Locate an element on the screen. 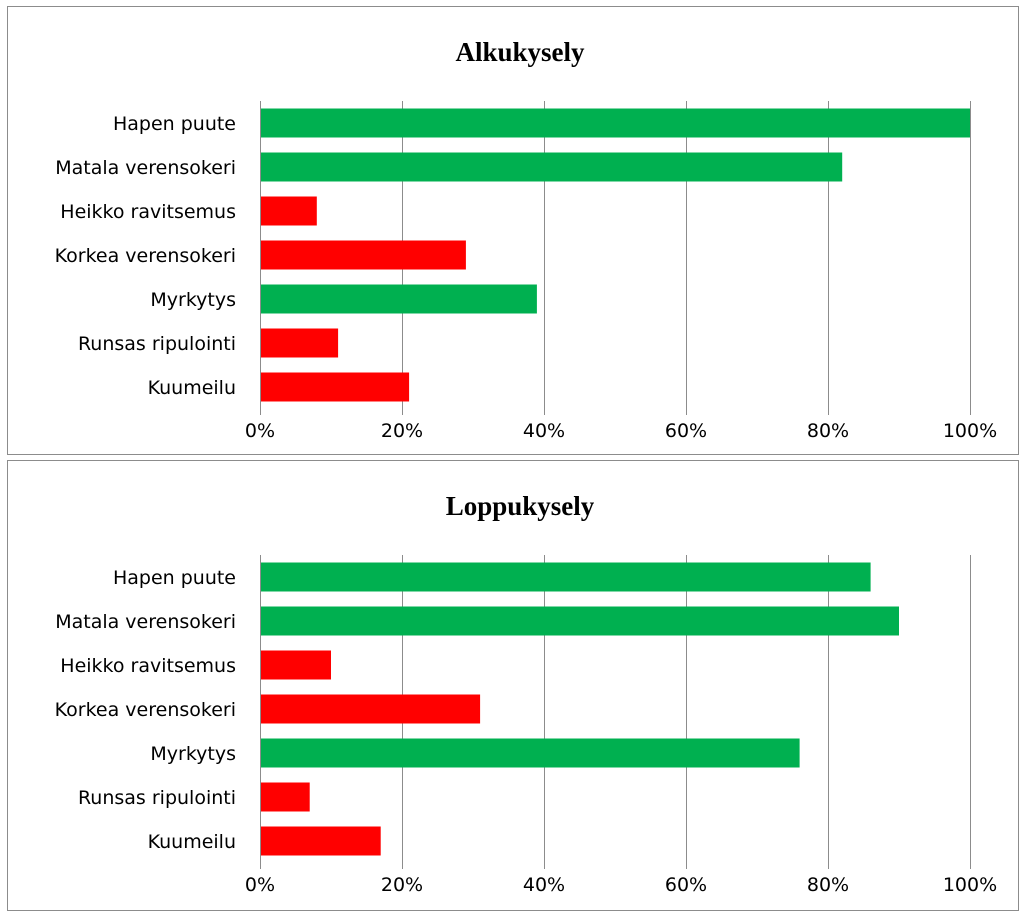 The width and height of the screenshot is (1020, 912). chart-title: Loppukysely is located at coordinates (520, 506).